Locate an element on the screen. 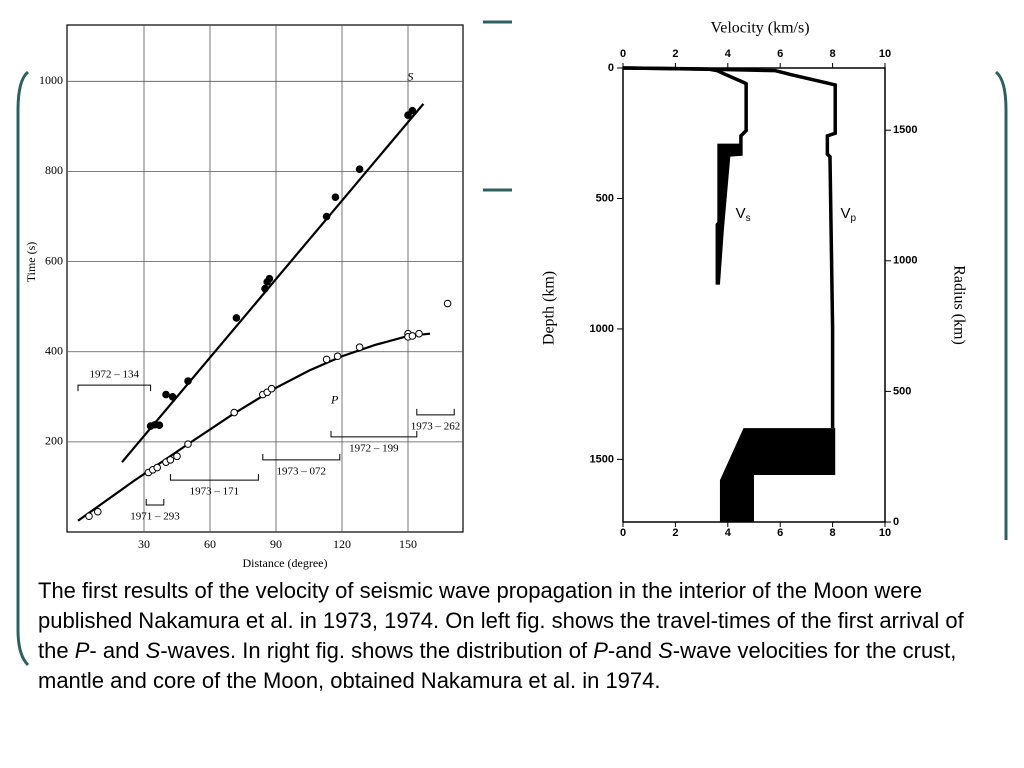  left-bracket is located at coordinates (23, 368).